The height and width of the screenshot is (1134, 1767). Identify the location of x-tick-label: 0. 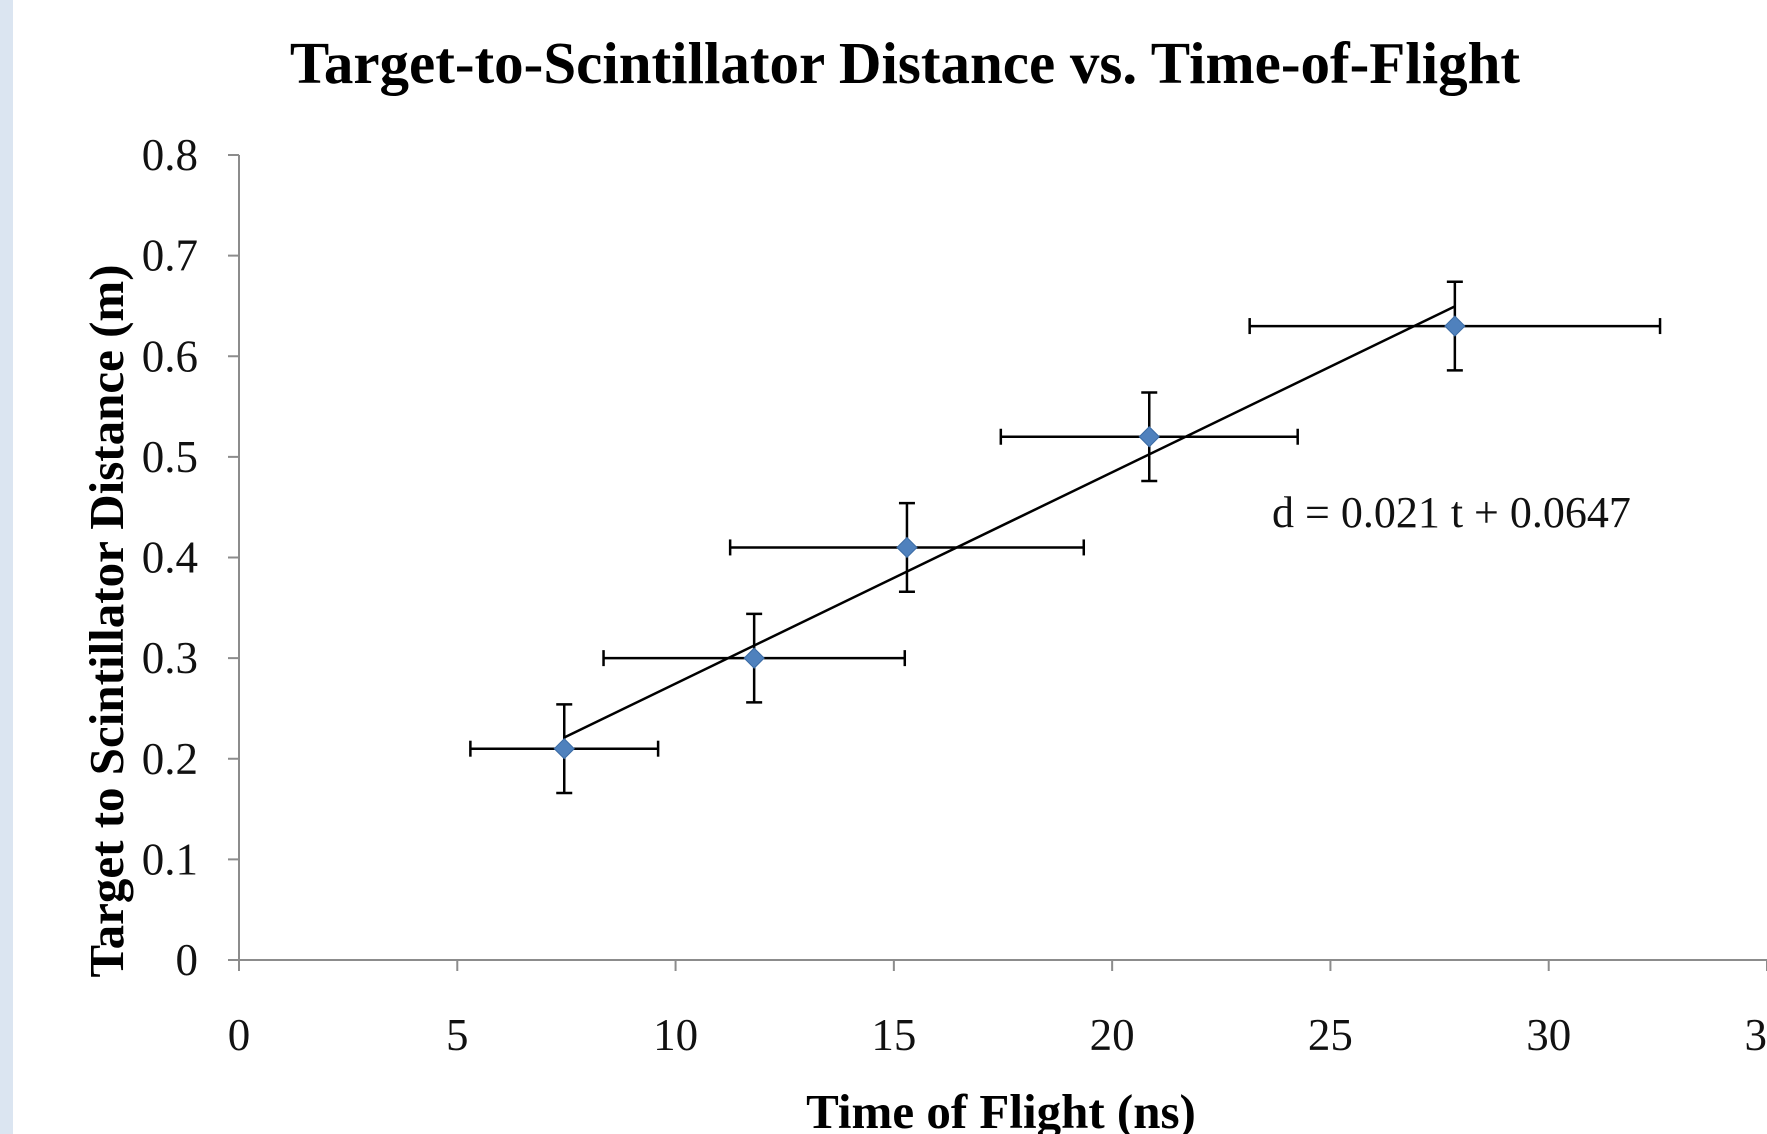
(239, 1035).